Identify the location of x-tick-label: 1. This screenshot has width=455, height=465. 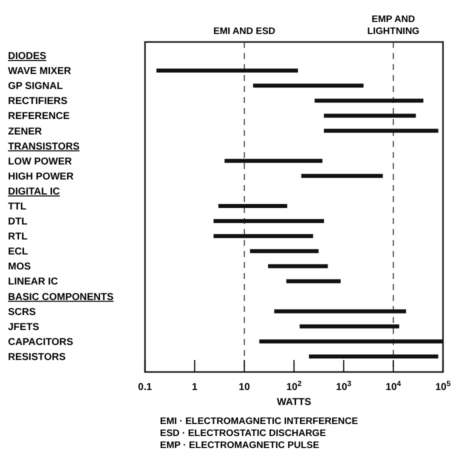
(195, 387).